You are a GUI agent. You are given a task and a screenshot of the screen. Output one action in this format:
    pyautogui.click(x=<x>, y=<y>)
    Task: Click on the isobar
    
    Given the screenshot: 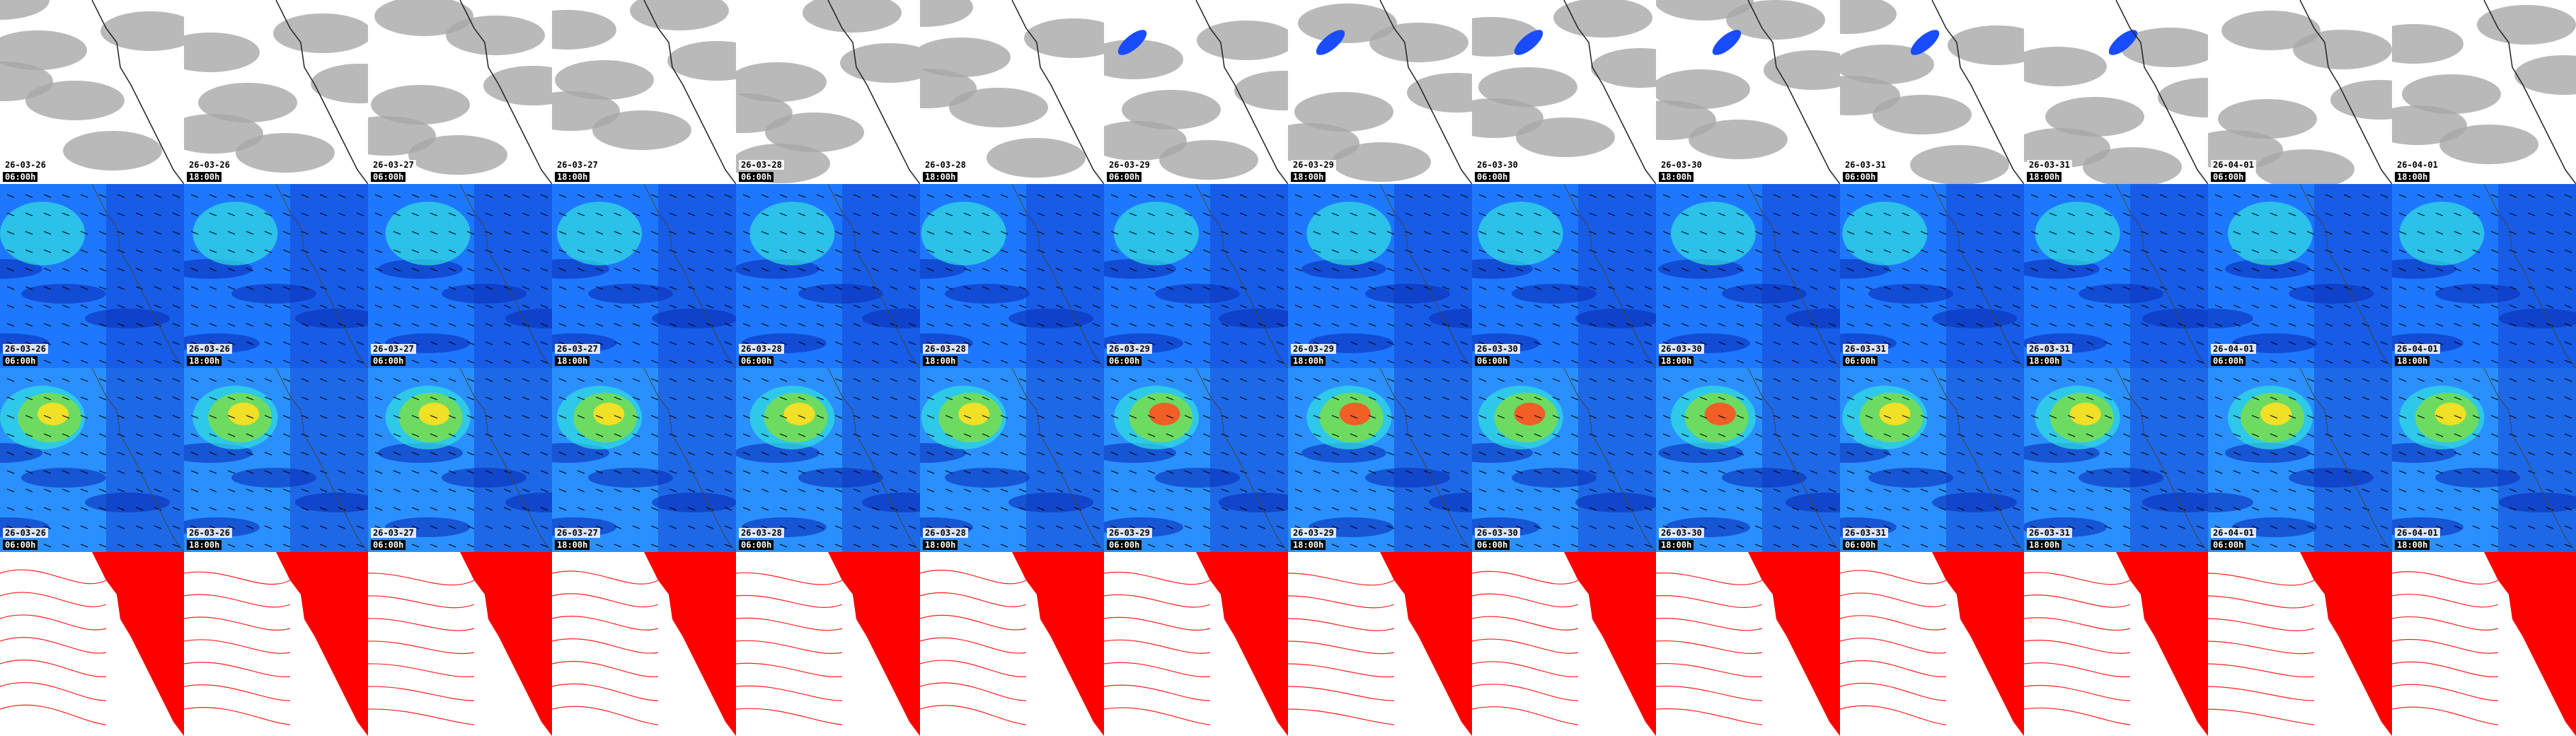 What is the action you would take?
    pyautogui.click(x=1341, y=648)
    